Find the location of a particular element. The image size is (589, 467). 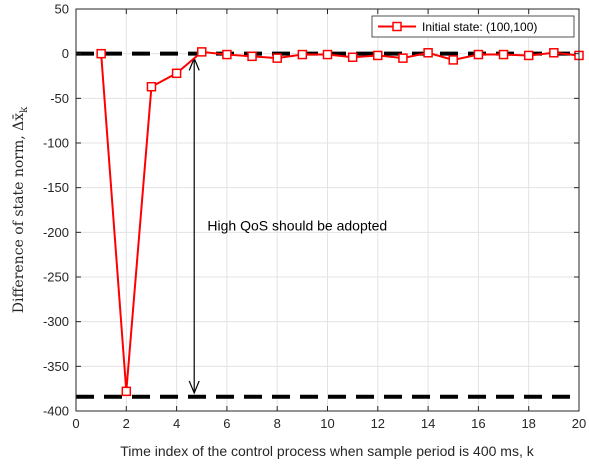

annotations: High QoS should be adopted is located at coordinates (297, 226).